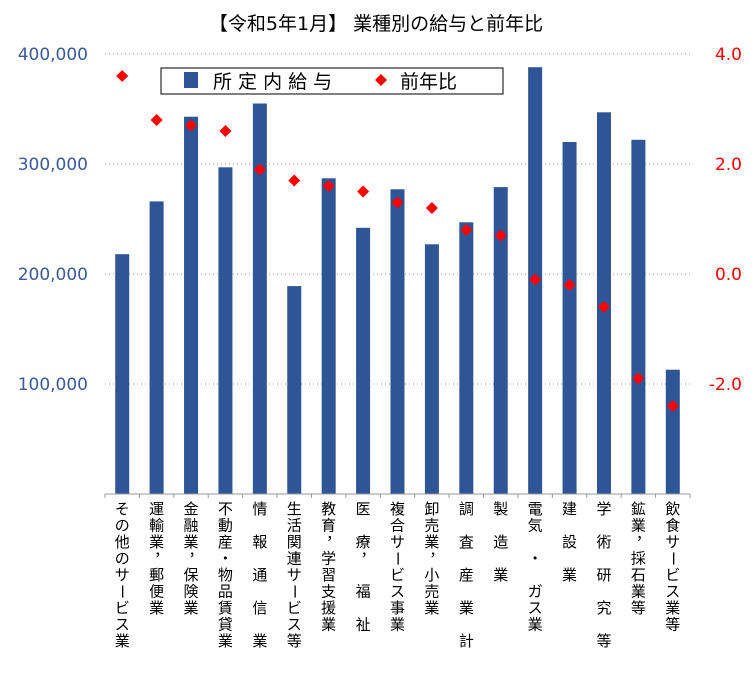  What do you see at coordinates (156, 575) in the screenshot?
I see `svg-text: 郵` at bounding box center [156, 575].